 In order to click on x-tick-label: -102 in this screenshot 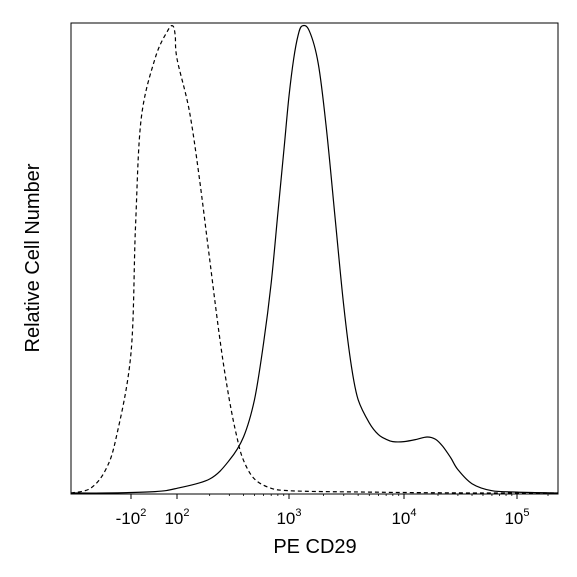, I will do `click(131, 517)`.